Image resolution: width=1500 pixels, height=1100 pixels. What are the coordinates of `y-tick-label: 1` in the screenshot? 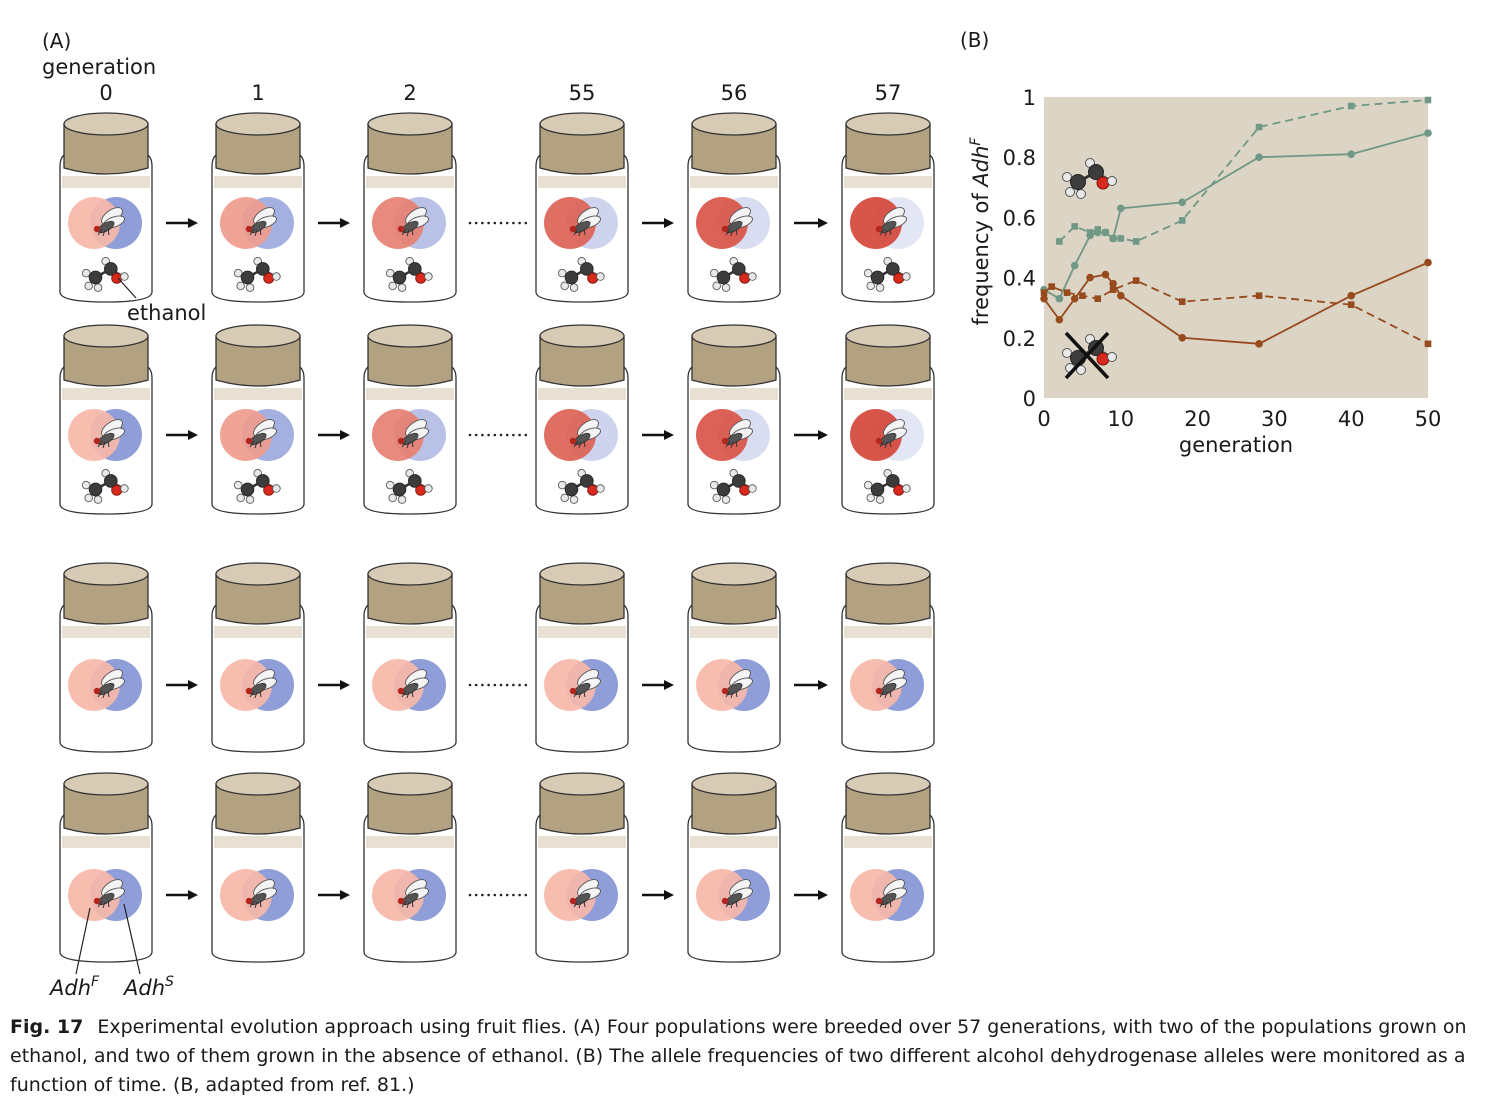 It's located at (1029, 98).